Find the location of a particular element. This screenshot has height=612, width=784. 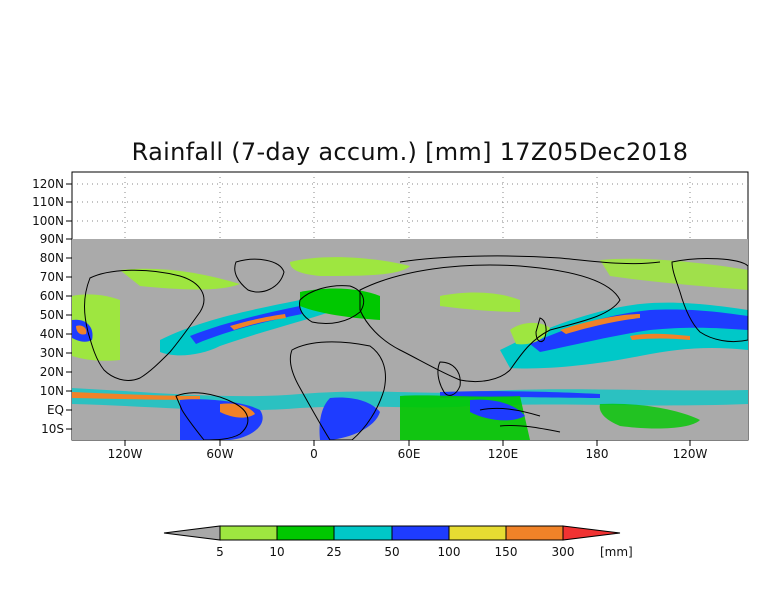

lon-tick-label: 180 is located at coordinates (597, 454).